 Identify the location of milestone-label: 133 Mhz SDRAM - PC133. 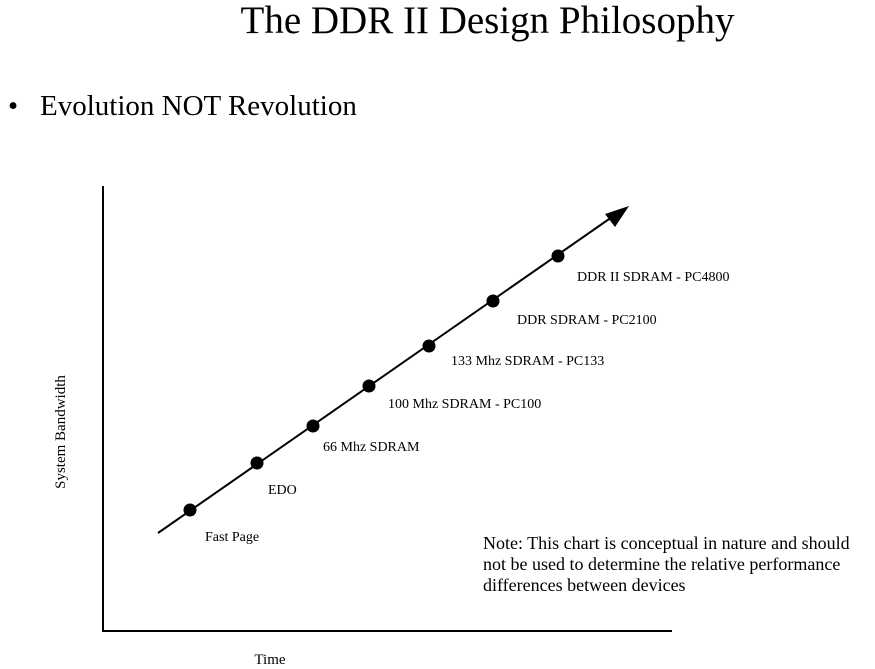
(527, 361).